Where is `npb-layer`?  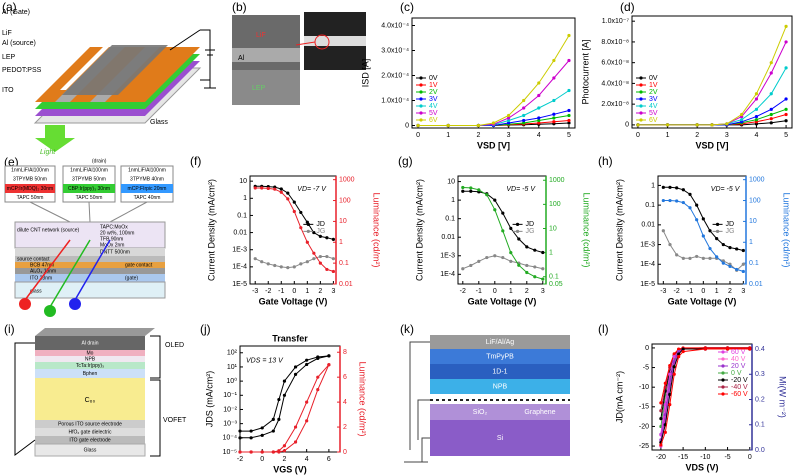
npb-layer is located at coordinates (90, 359).